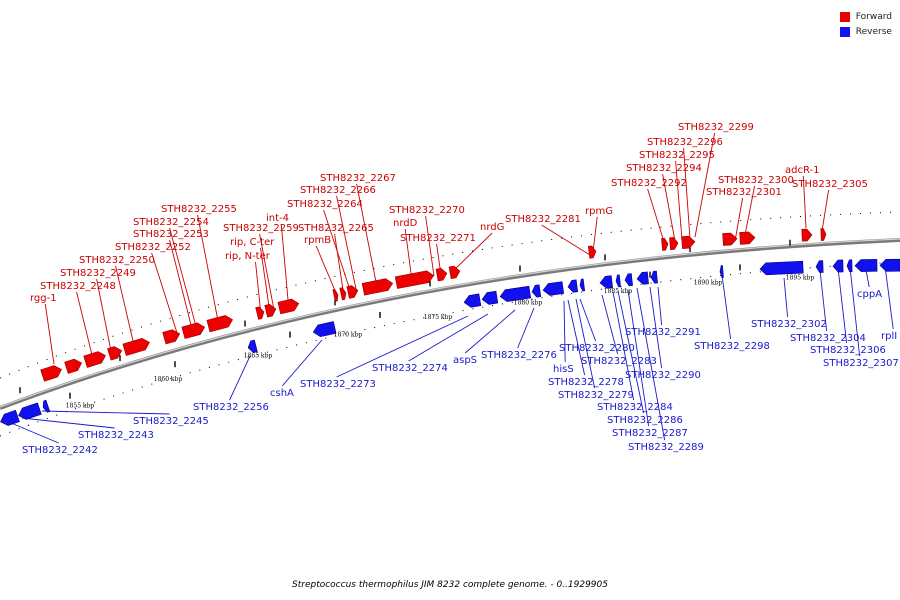 The image size is (900, 600). Describe the element at coordinates (716, 127) in the screenshot. I see `forward-gene-label: STH8232_2299` at that location.